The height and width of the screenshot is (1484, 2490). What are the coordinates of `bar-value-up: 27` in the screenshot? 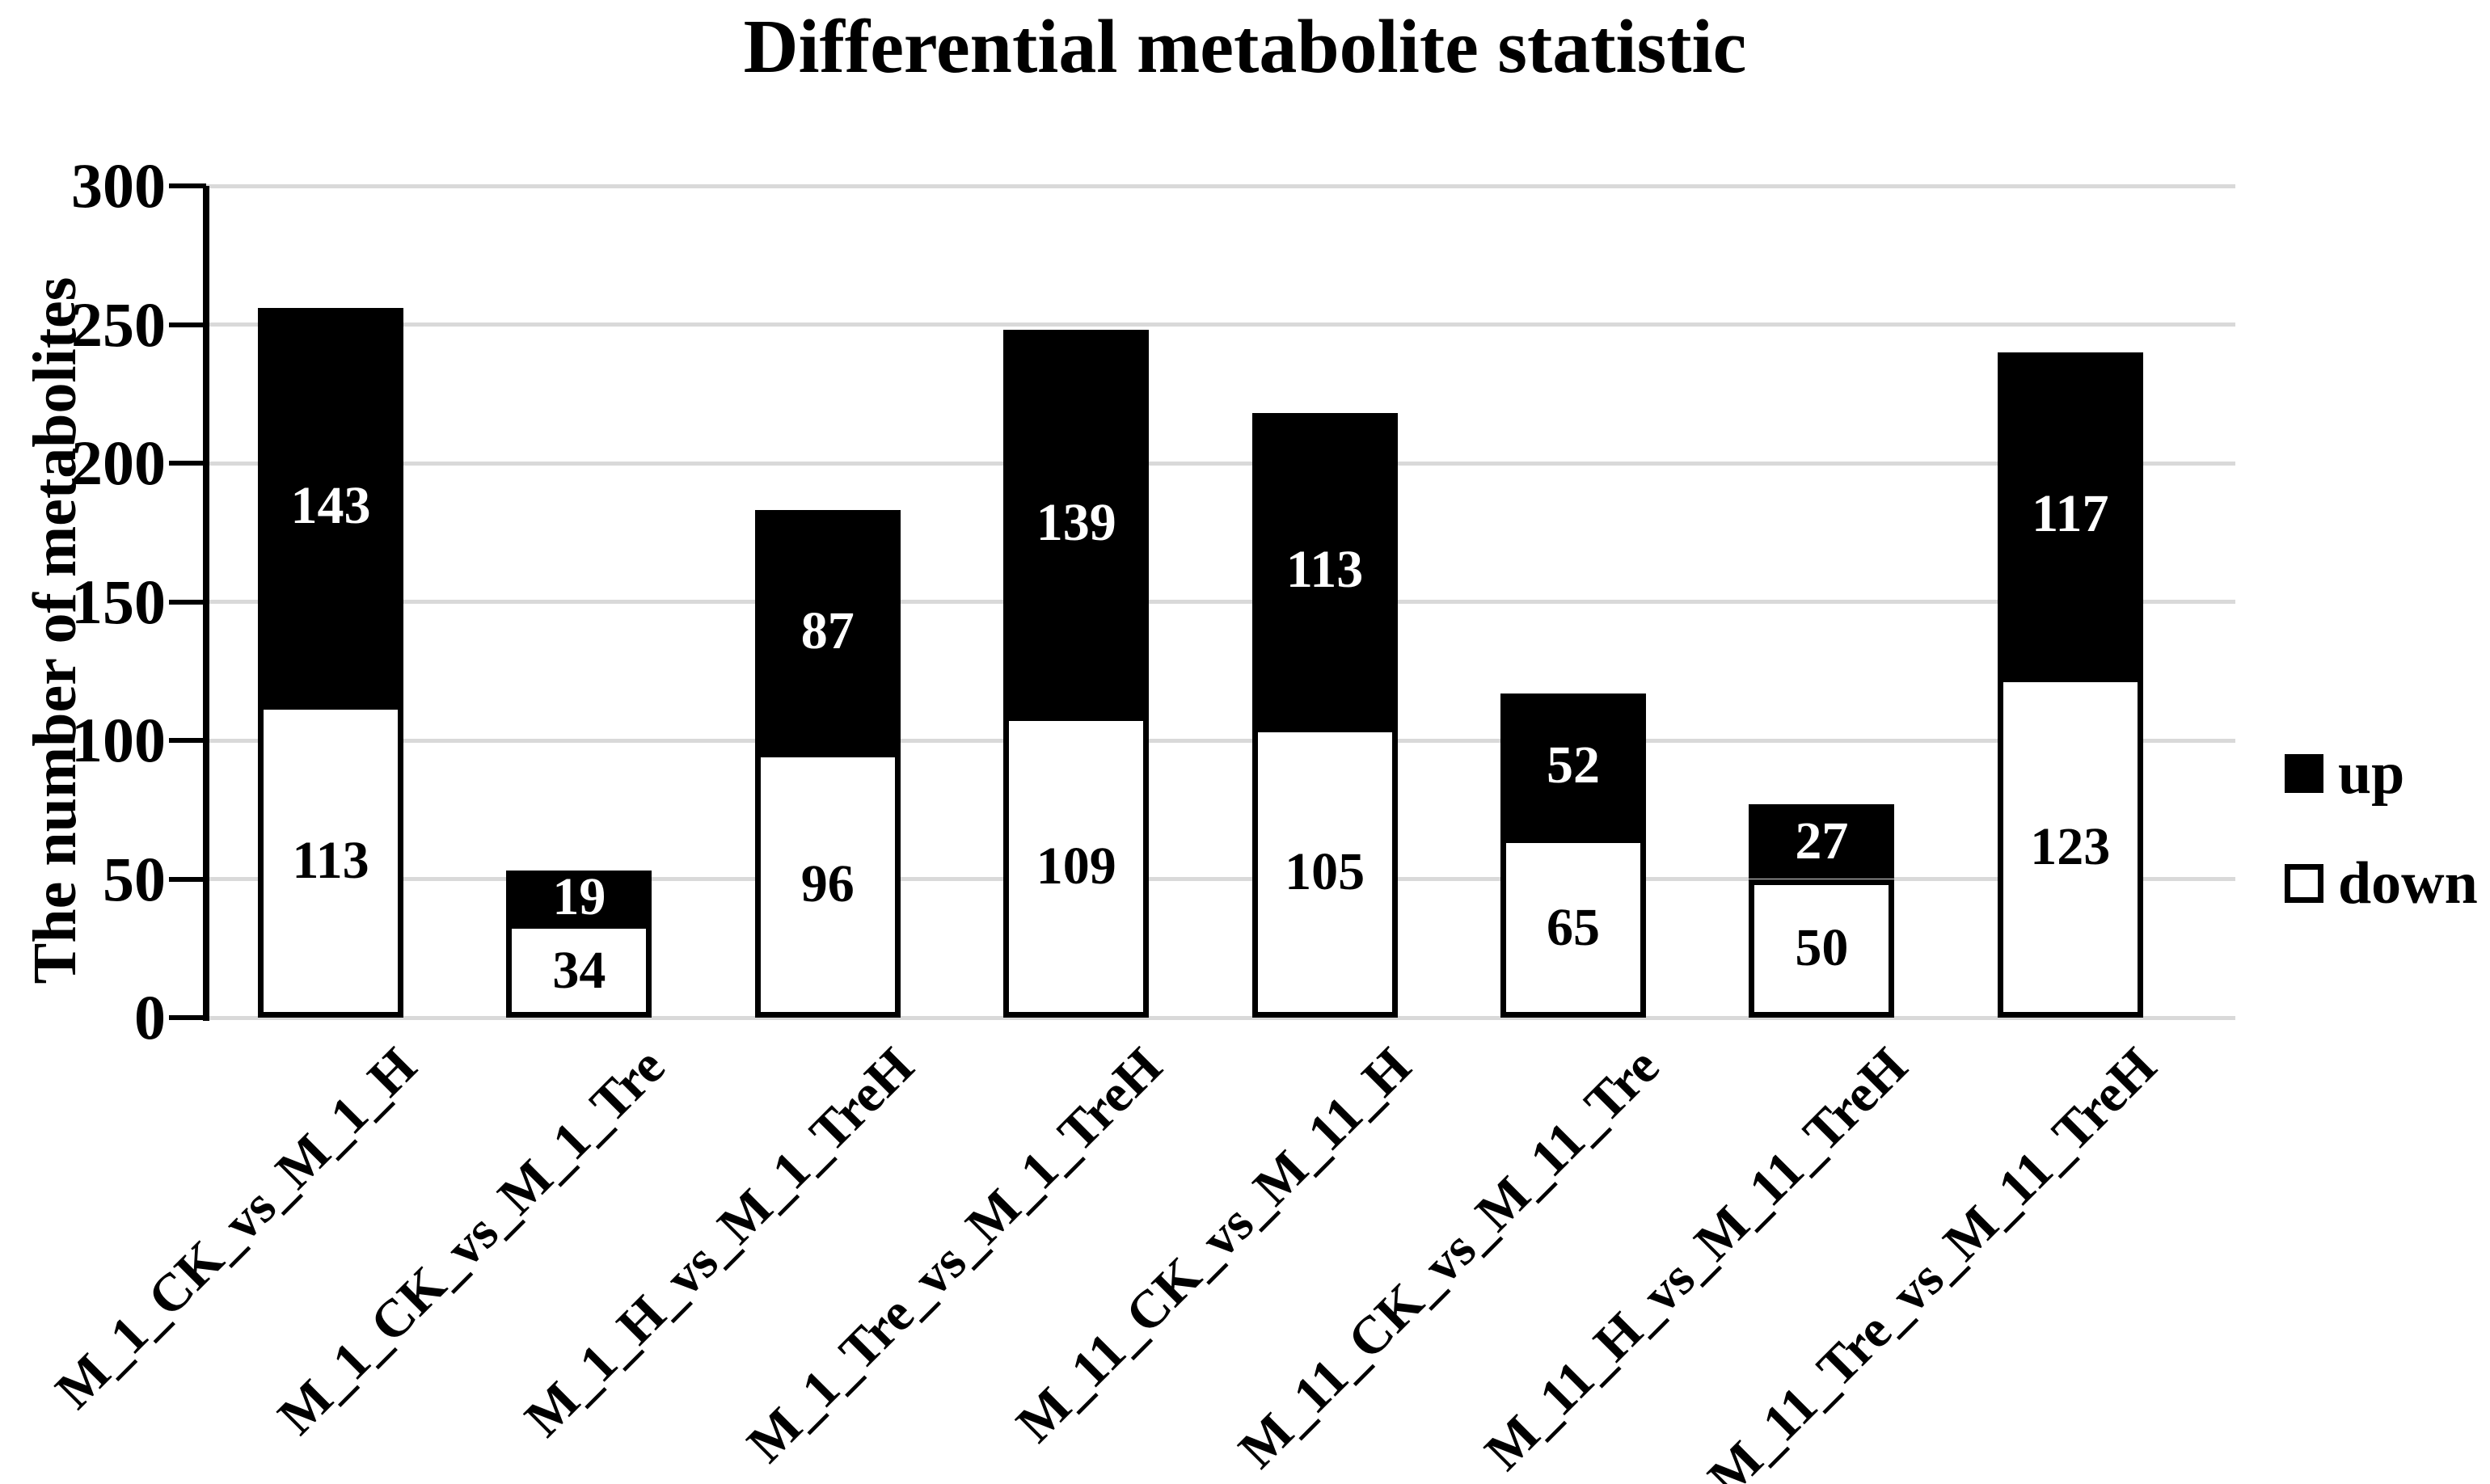 It's located at (1822, 841).